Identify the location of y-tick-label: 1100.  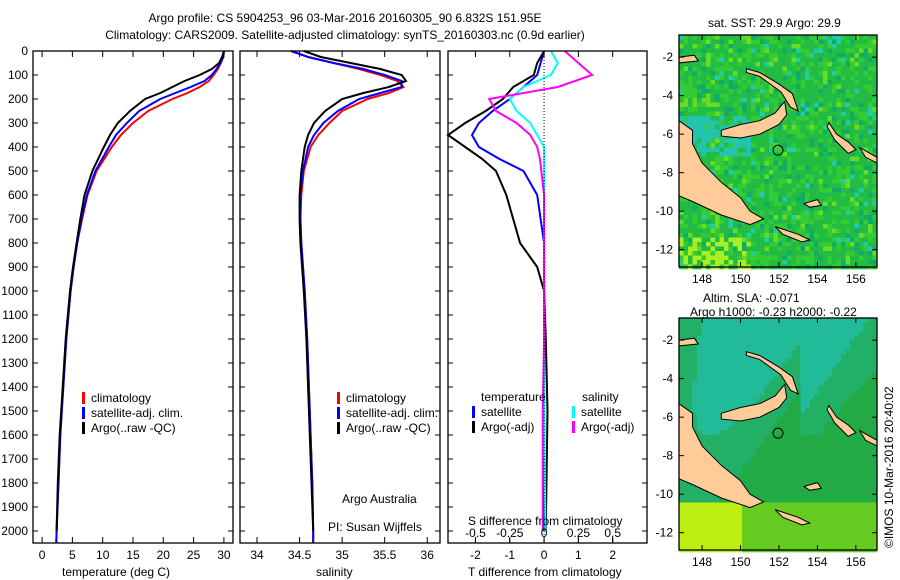
(15, 315).